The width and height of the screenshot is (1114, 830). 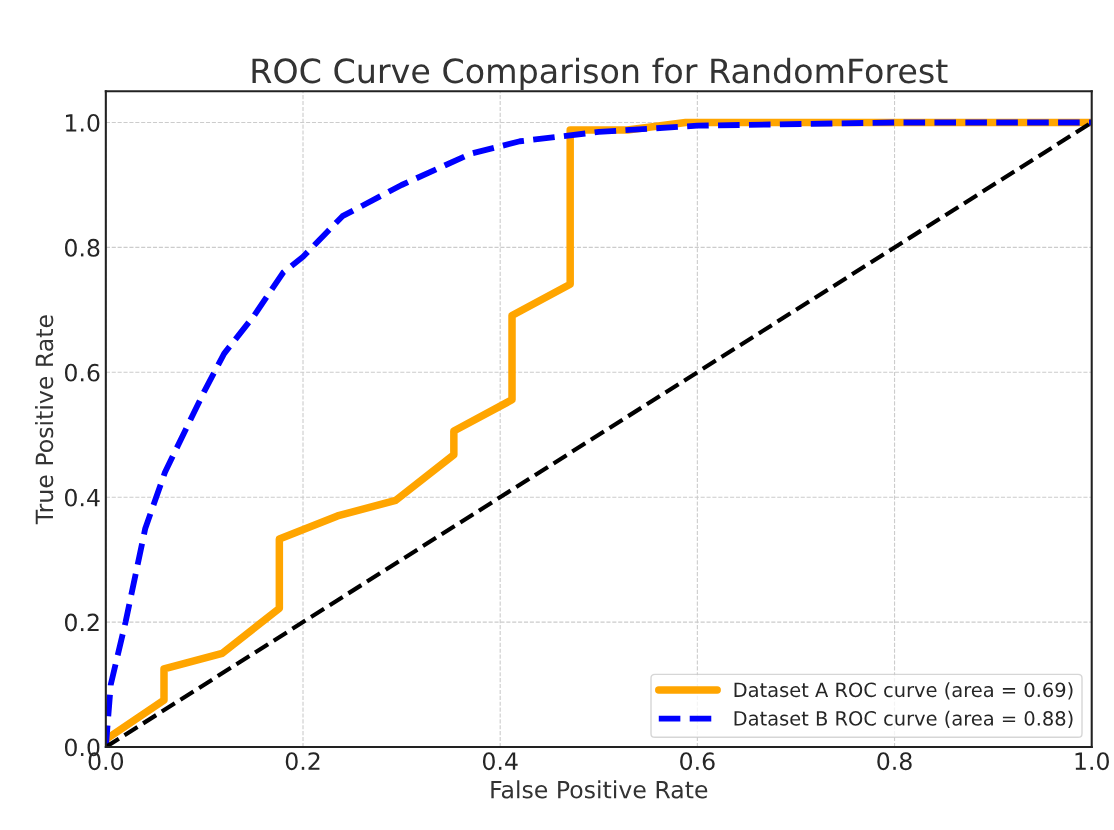 What do you see at coordinates (1092, 761) in the screenshot?
I see `x-tick-label: 1.0` at bounding box center [1092, 761].